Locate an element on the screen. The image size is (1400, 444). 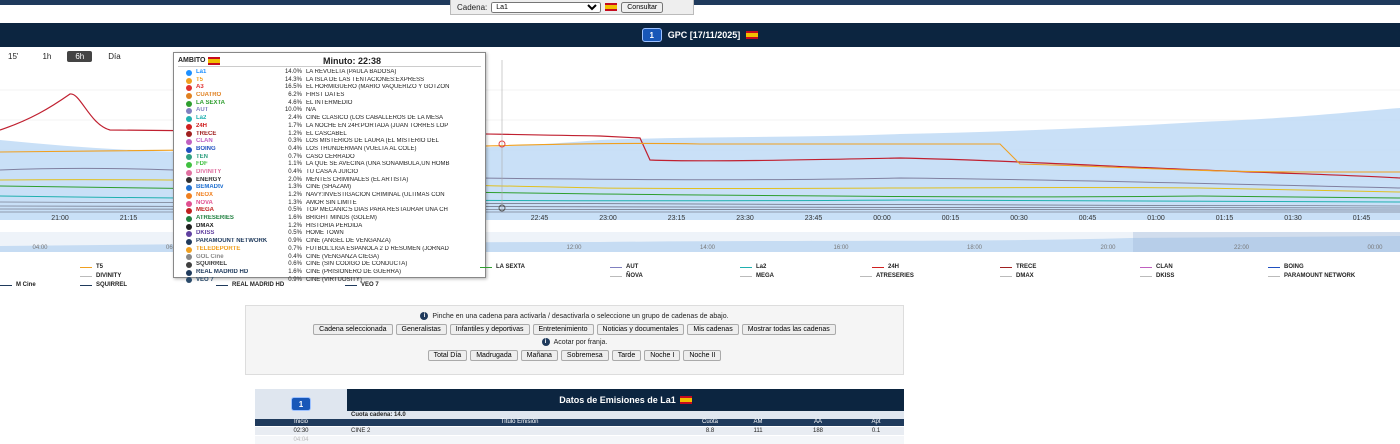
tooltip-row: BEMADtv 1.3% CINE (SHAZAM) is located at coordinates (329, 188).